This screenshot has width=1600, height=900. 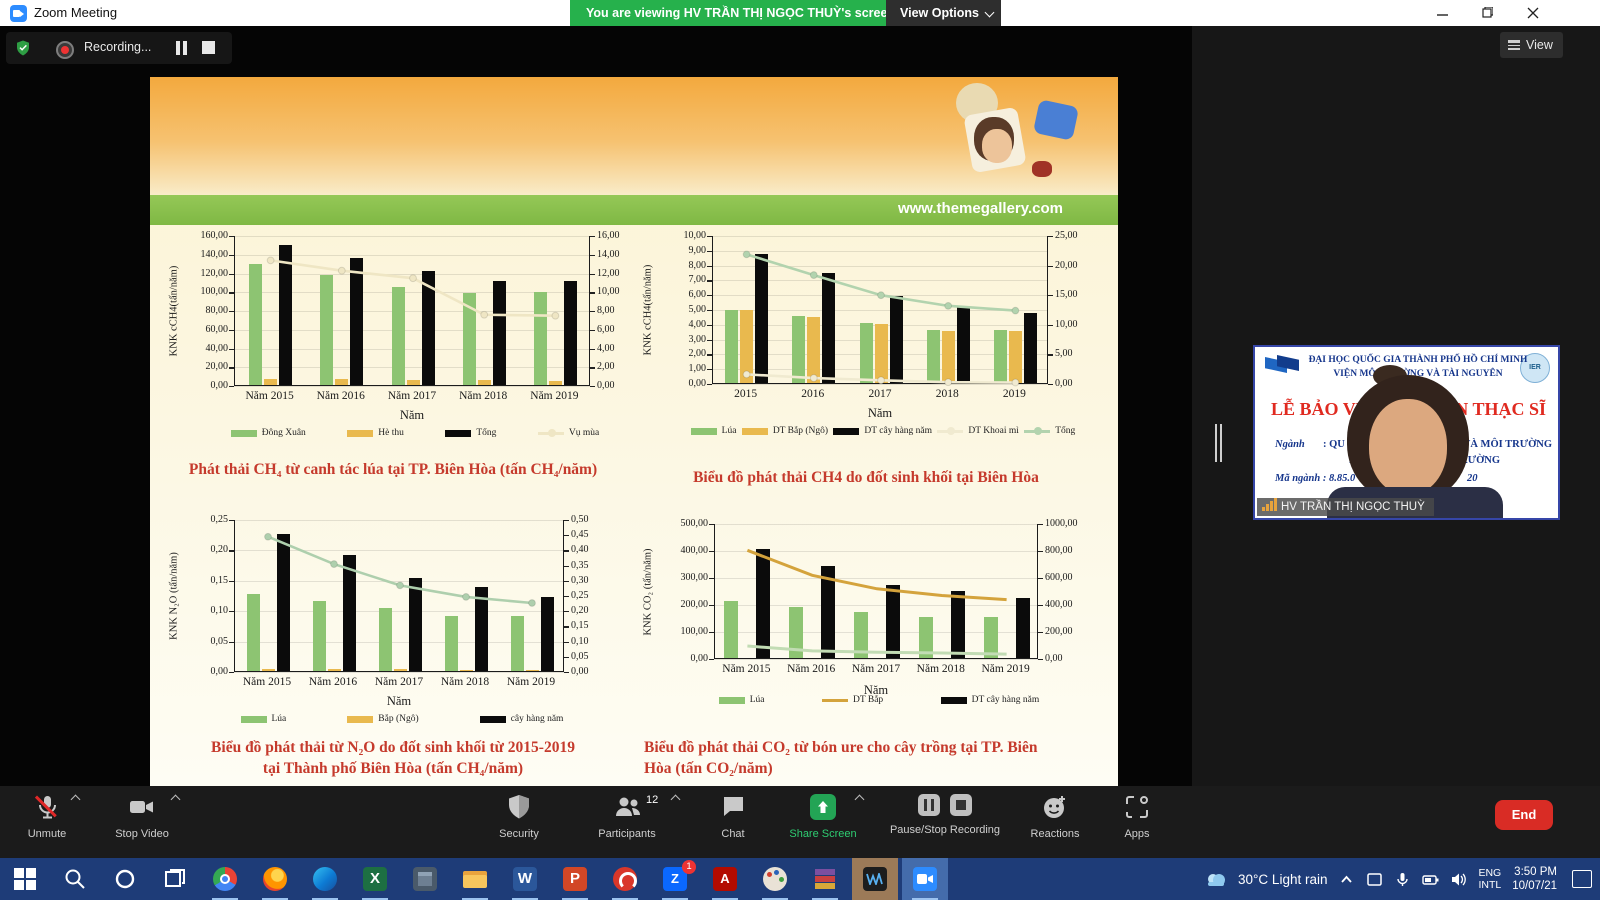 What do you see at coordinates (1402, 879) in the screenshot?
I see `tray-microphone-icon` at bounding box center [1402, 879].